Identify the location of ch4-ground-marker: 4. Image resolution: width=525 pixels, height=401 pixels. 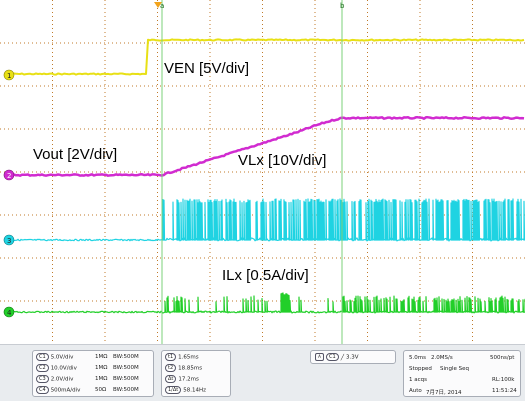
(9, 312).